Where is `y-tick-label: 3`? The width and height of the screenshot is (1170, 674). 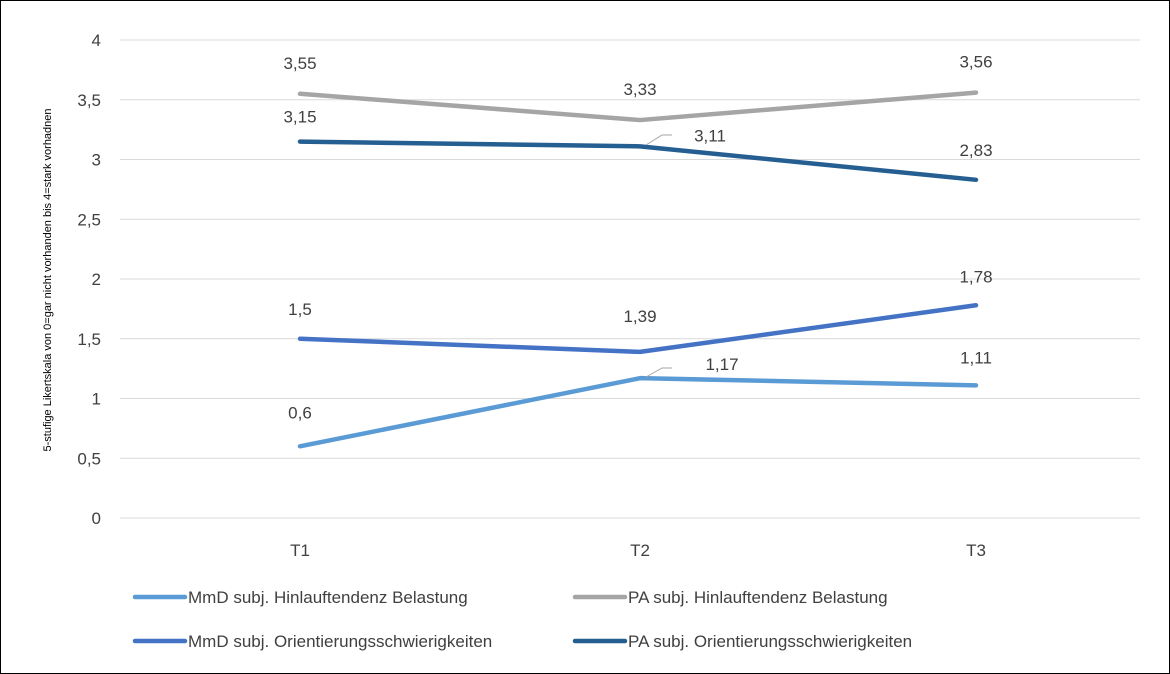 y-tick-label: 3 is located at coordinates (96, 160).